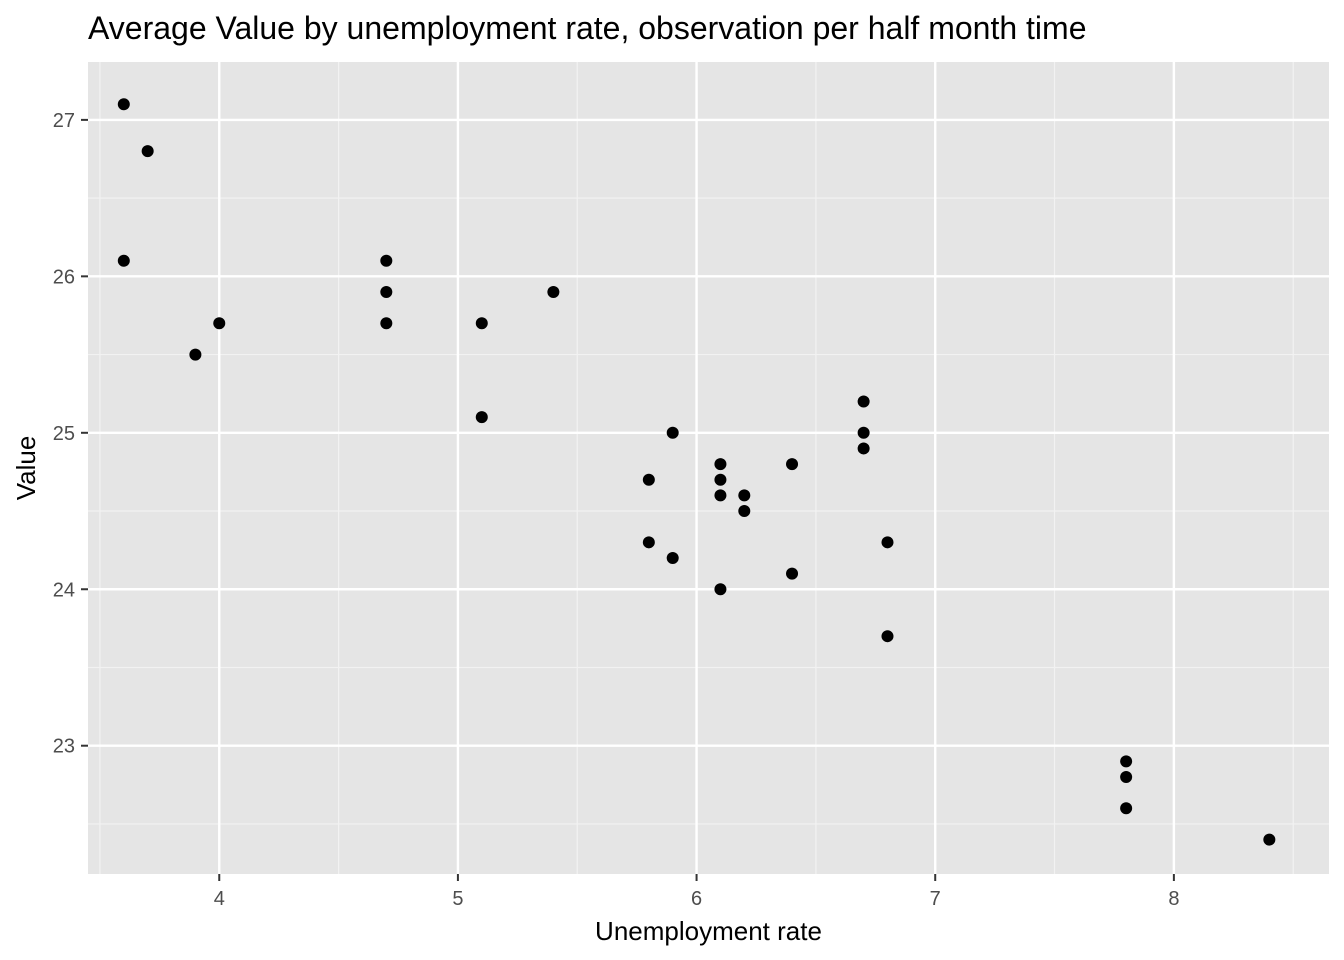  Describe the element at coordinates (64, 747) in the screenshot. I see `y-tick-label: 23` at that location.